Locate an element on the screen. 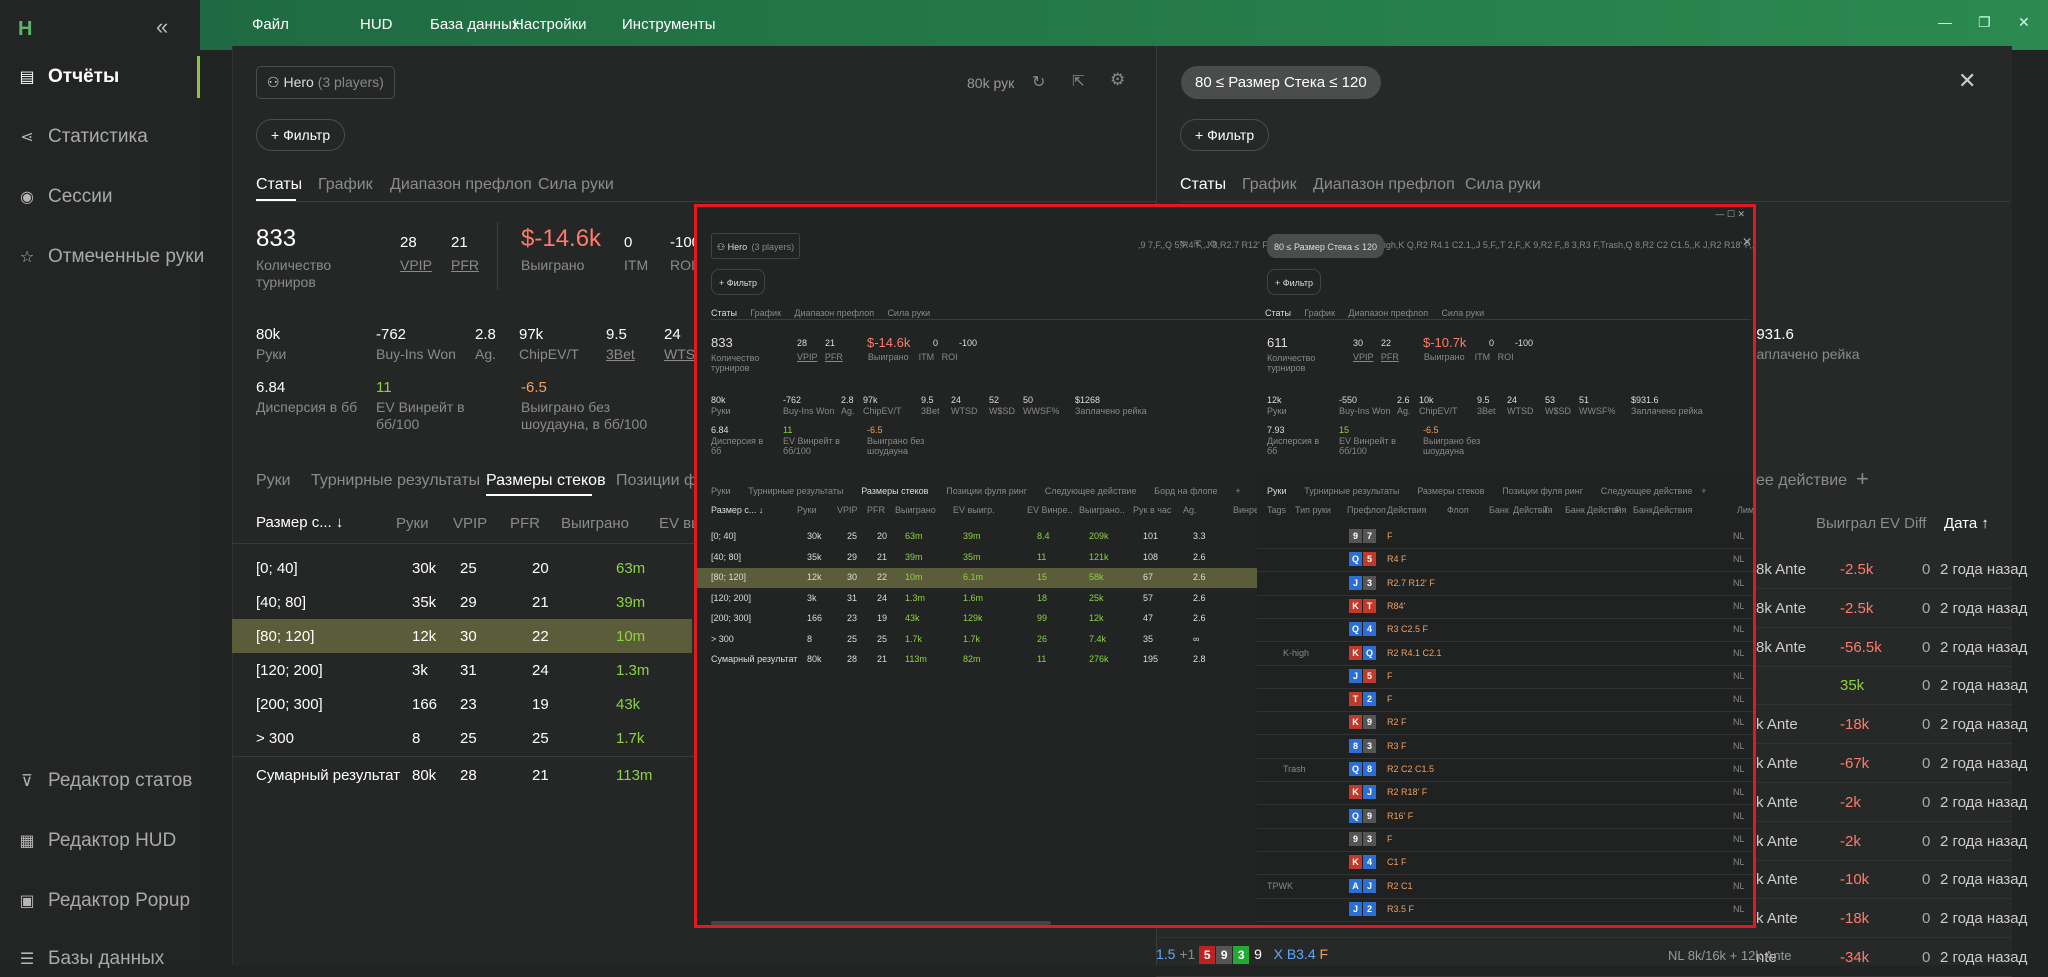 The width and height of the screenshot is (2048, 977). inset-stat-label: ChipEV/T is located at coordinates (882, 411).